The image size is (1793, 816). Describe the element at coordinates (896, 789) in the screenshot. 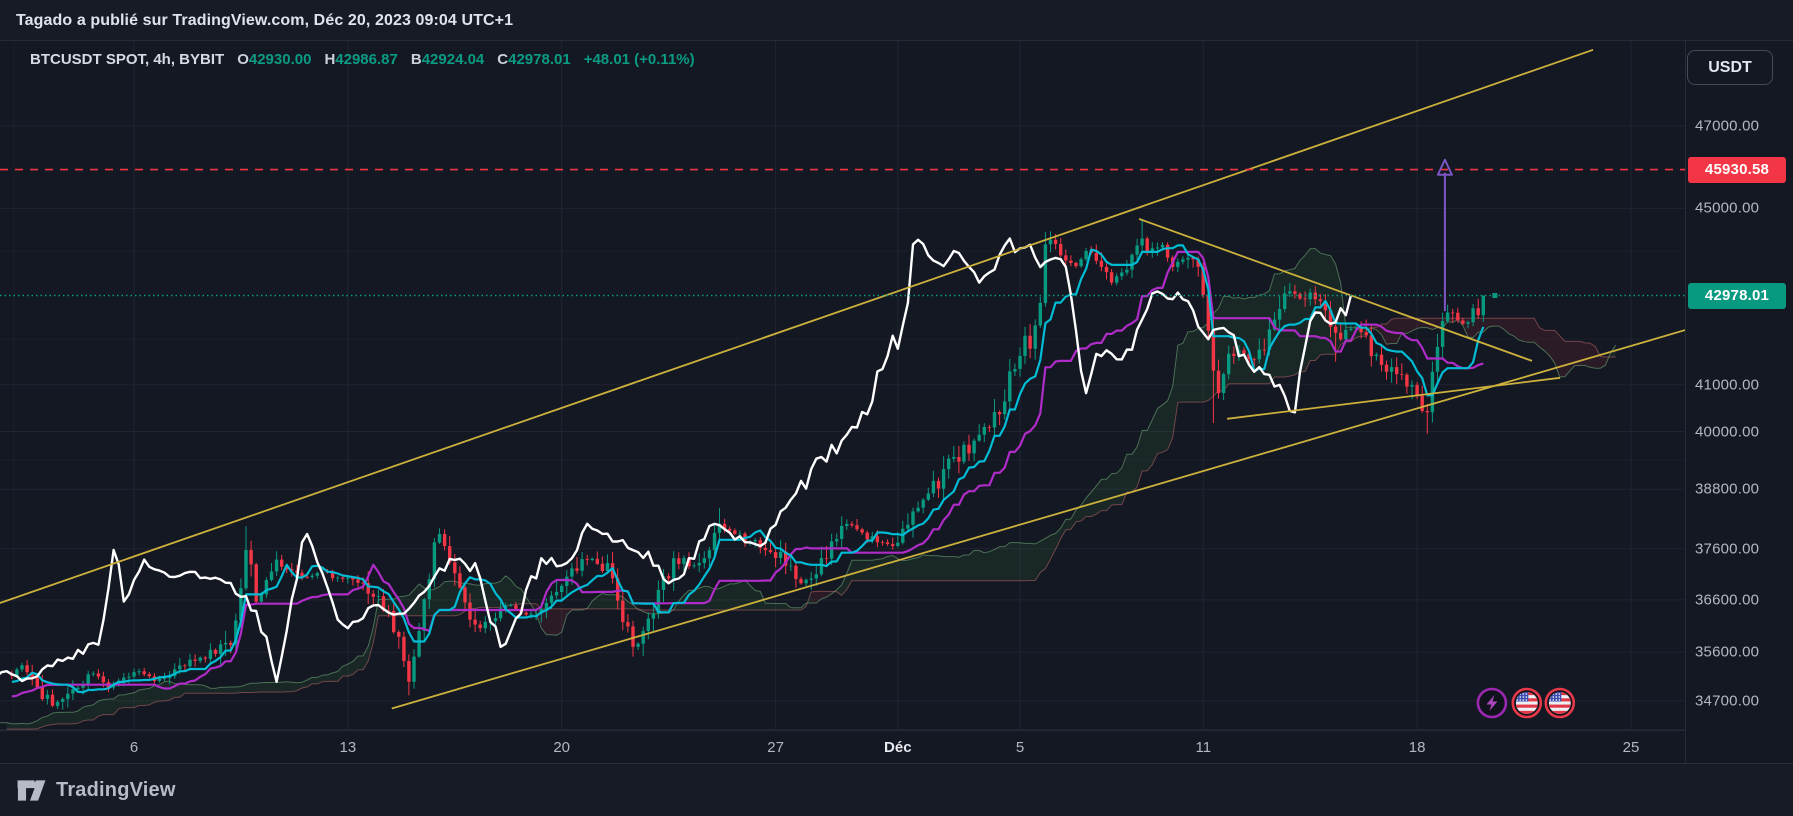

I see `footer: TradingView` at that location.